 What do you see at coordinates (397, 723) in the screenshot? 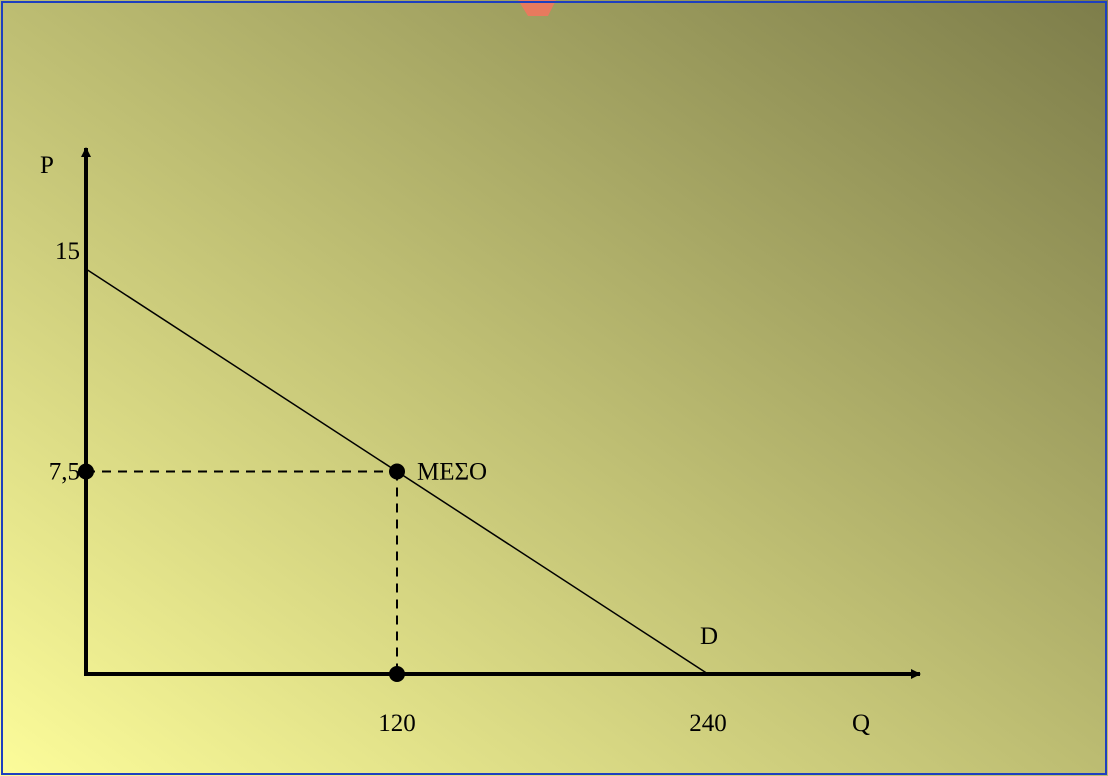
I see `x-tick-label: 120` at bounding box center [397, 723].